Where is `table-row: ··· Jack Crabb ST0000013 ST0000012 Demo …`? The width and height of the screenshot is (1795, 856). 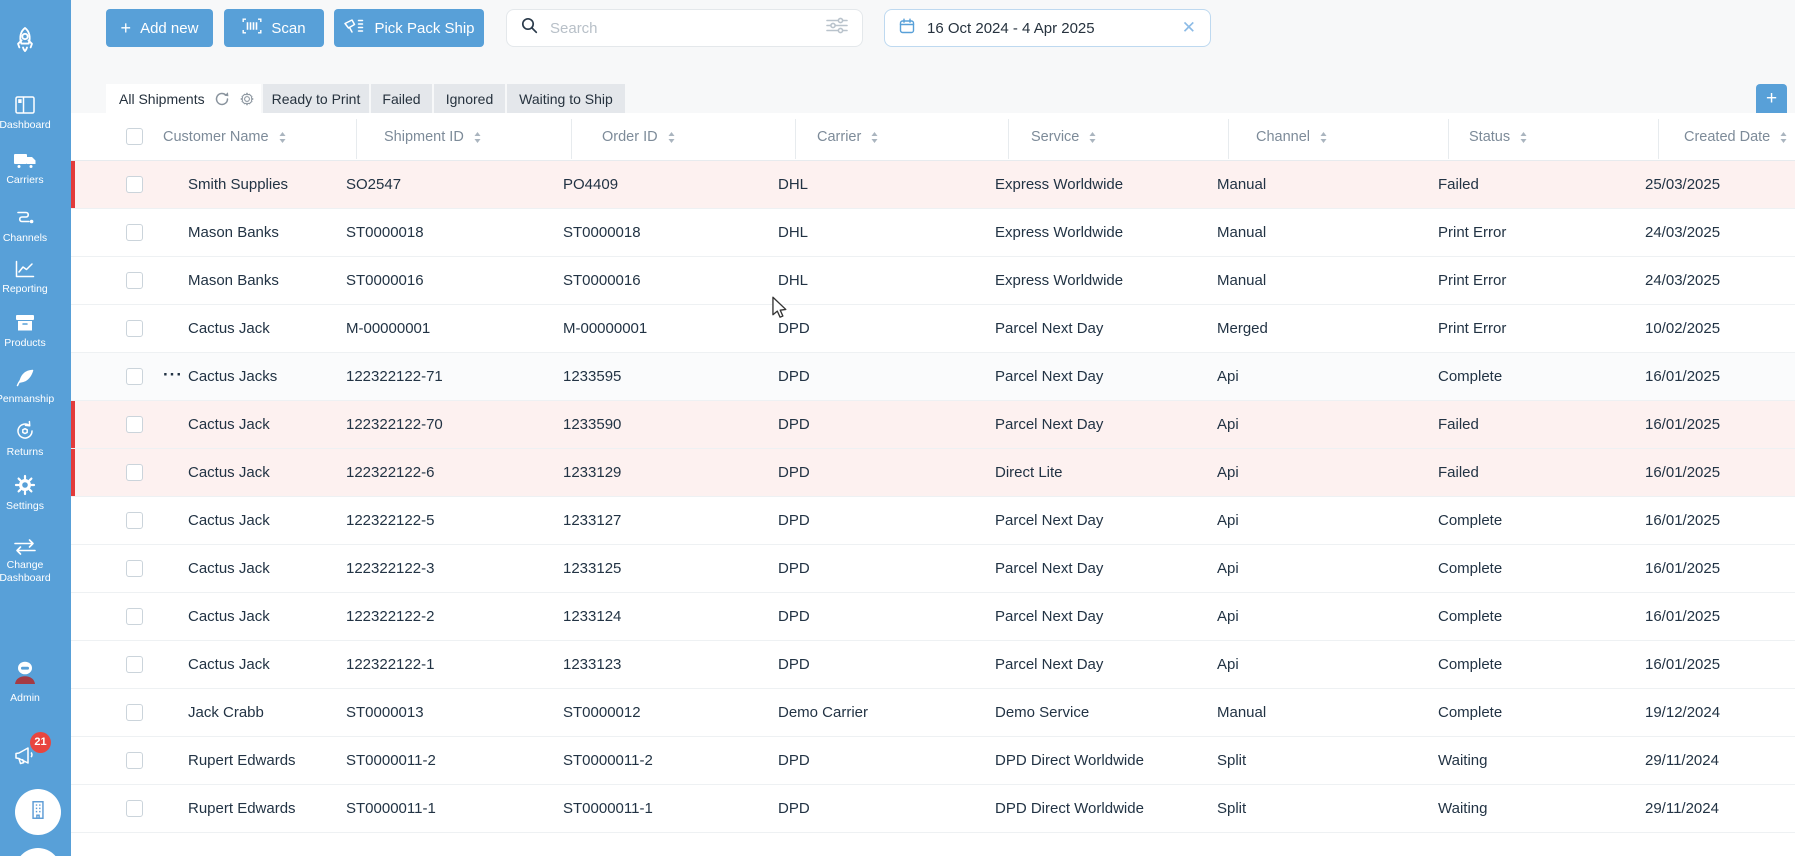
table-row: ··· Jack Crabb ST0000013 ST0000012 Demo … is located at coordinates (933, 713).